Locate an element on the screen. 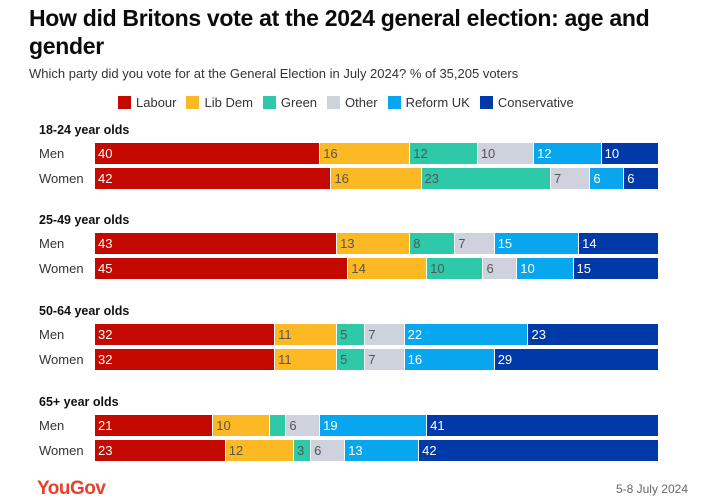  legend-item-labour: Labour is located at coordinates (147, 102).